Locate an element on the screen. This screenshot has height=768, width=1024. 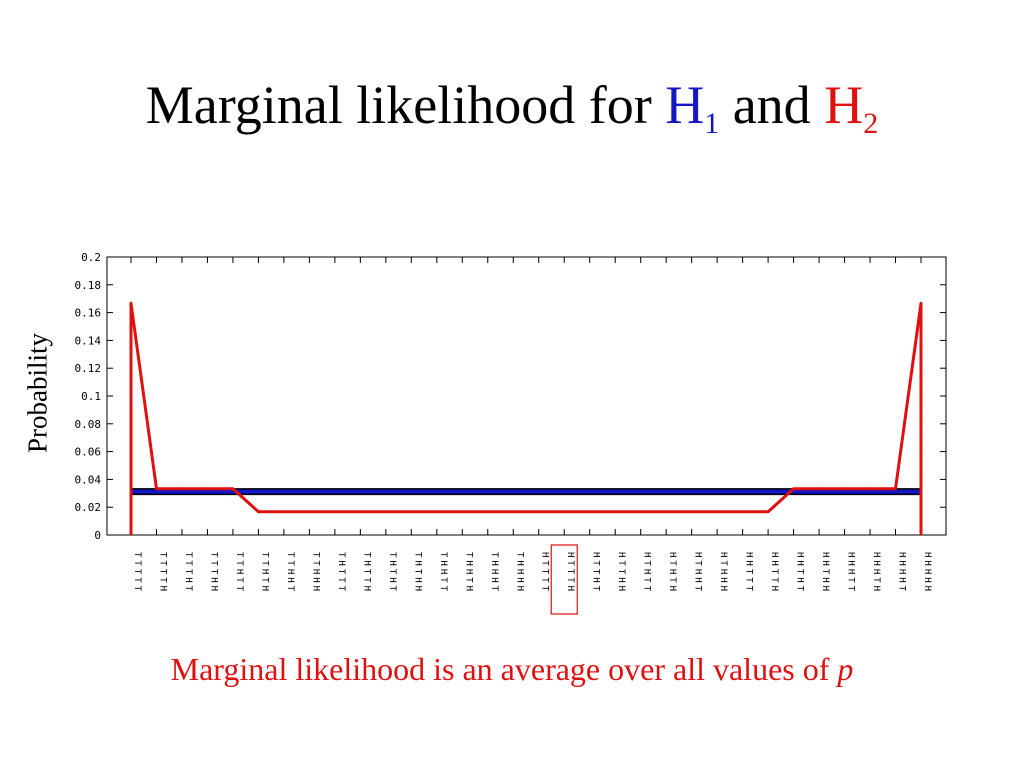
x-tick-label: TTTHH is located at coordinates (213, 573).